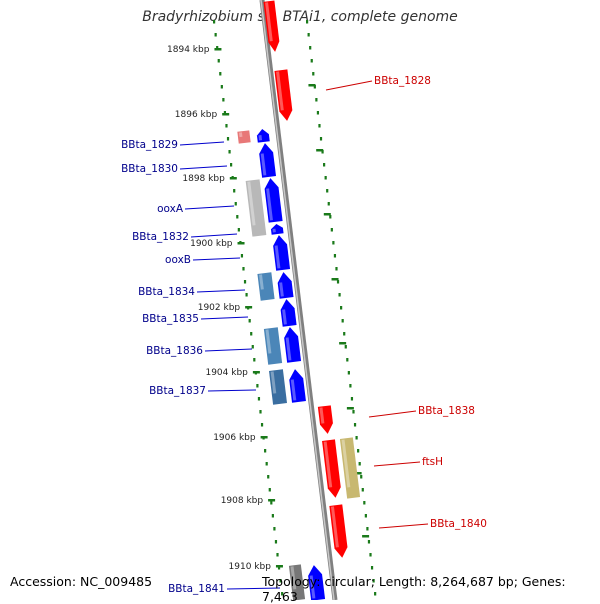 The image size is (600, 604). What do you see at coordinates (446, 411) in the screenshot?
I see `label-bbta-1838: BBta_1838` at bounding box center [446, 411].